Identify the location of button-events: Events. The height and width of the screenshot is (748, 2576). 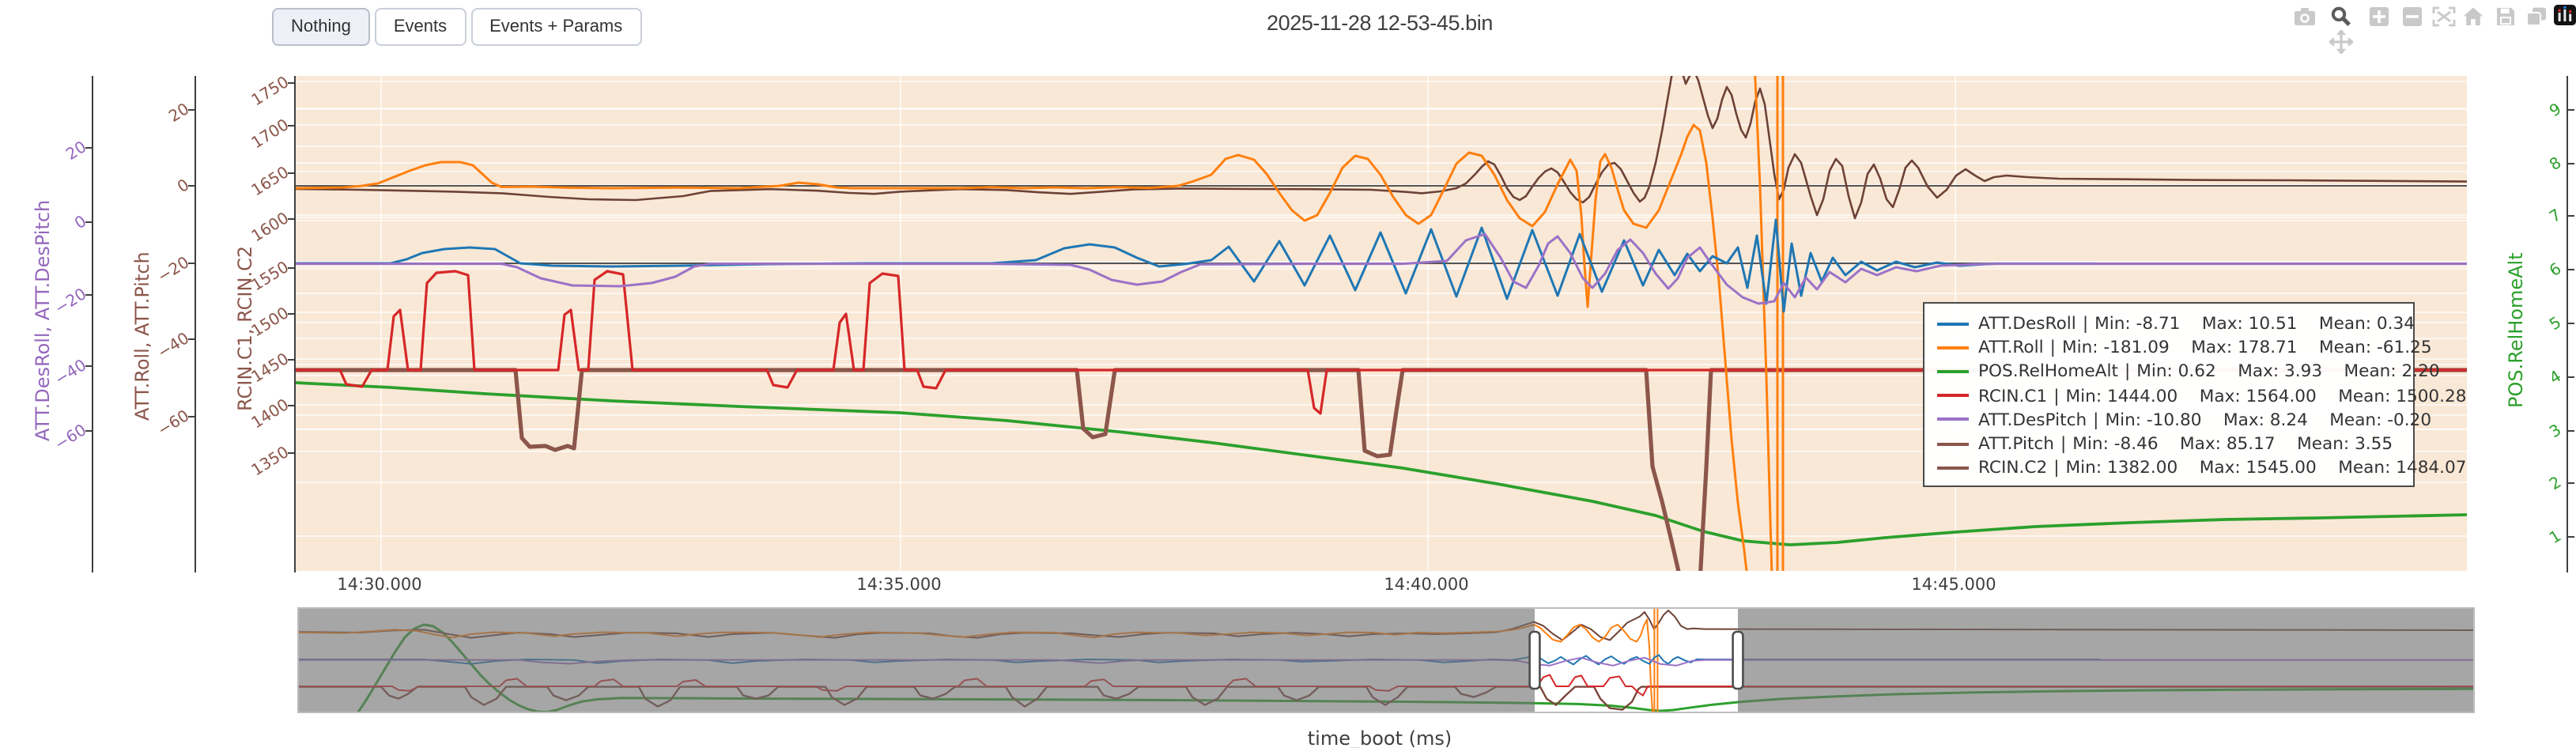
(420, 27).